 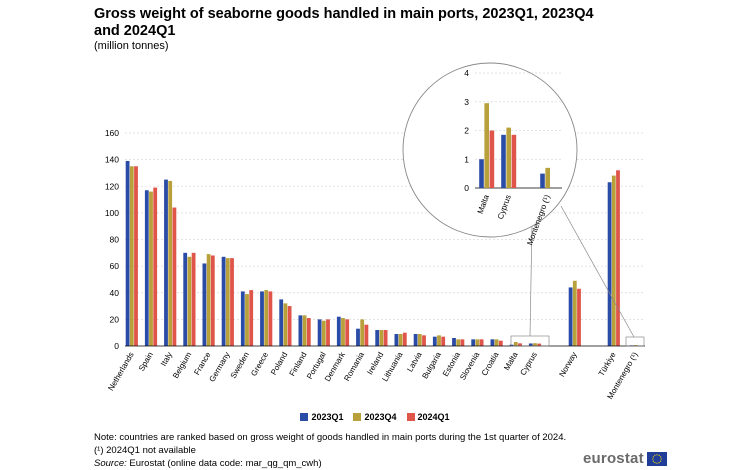 I want to click on bar-2024q1-norway, so click(x=579, y=317).